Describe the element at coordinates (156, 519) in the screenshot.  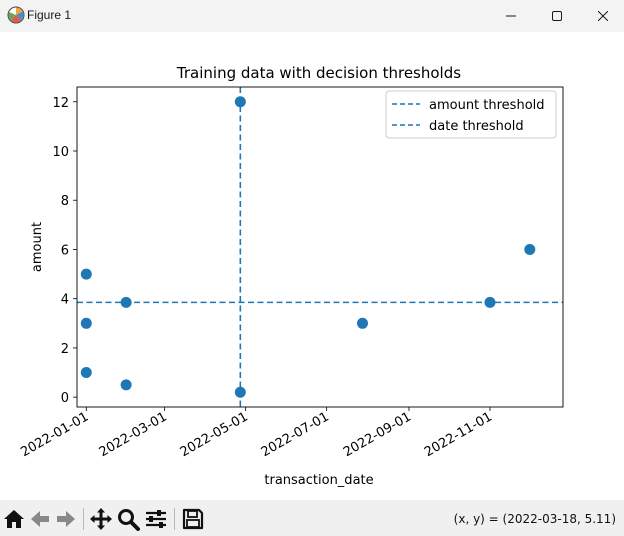
I see `configure-subplots-icon` at that location.